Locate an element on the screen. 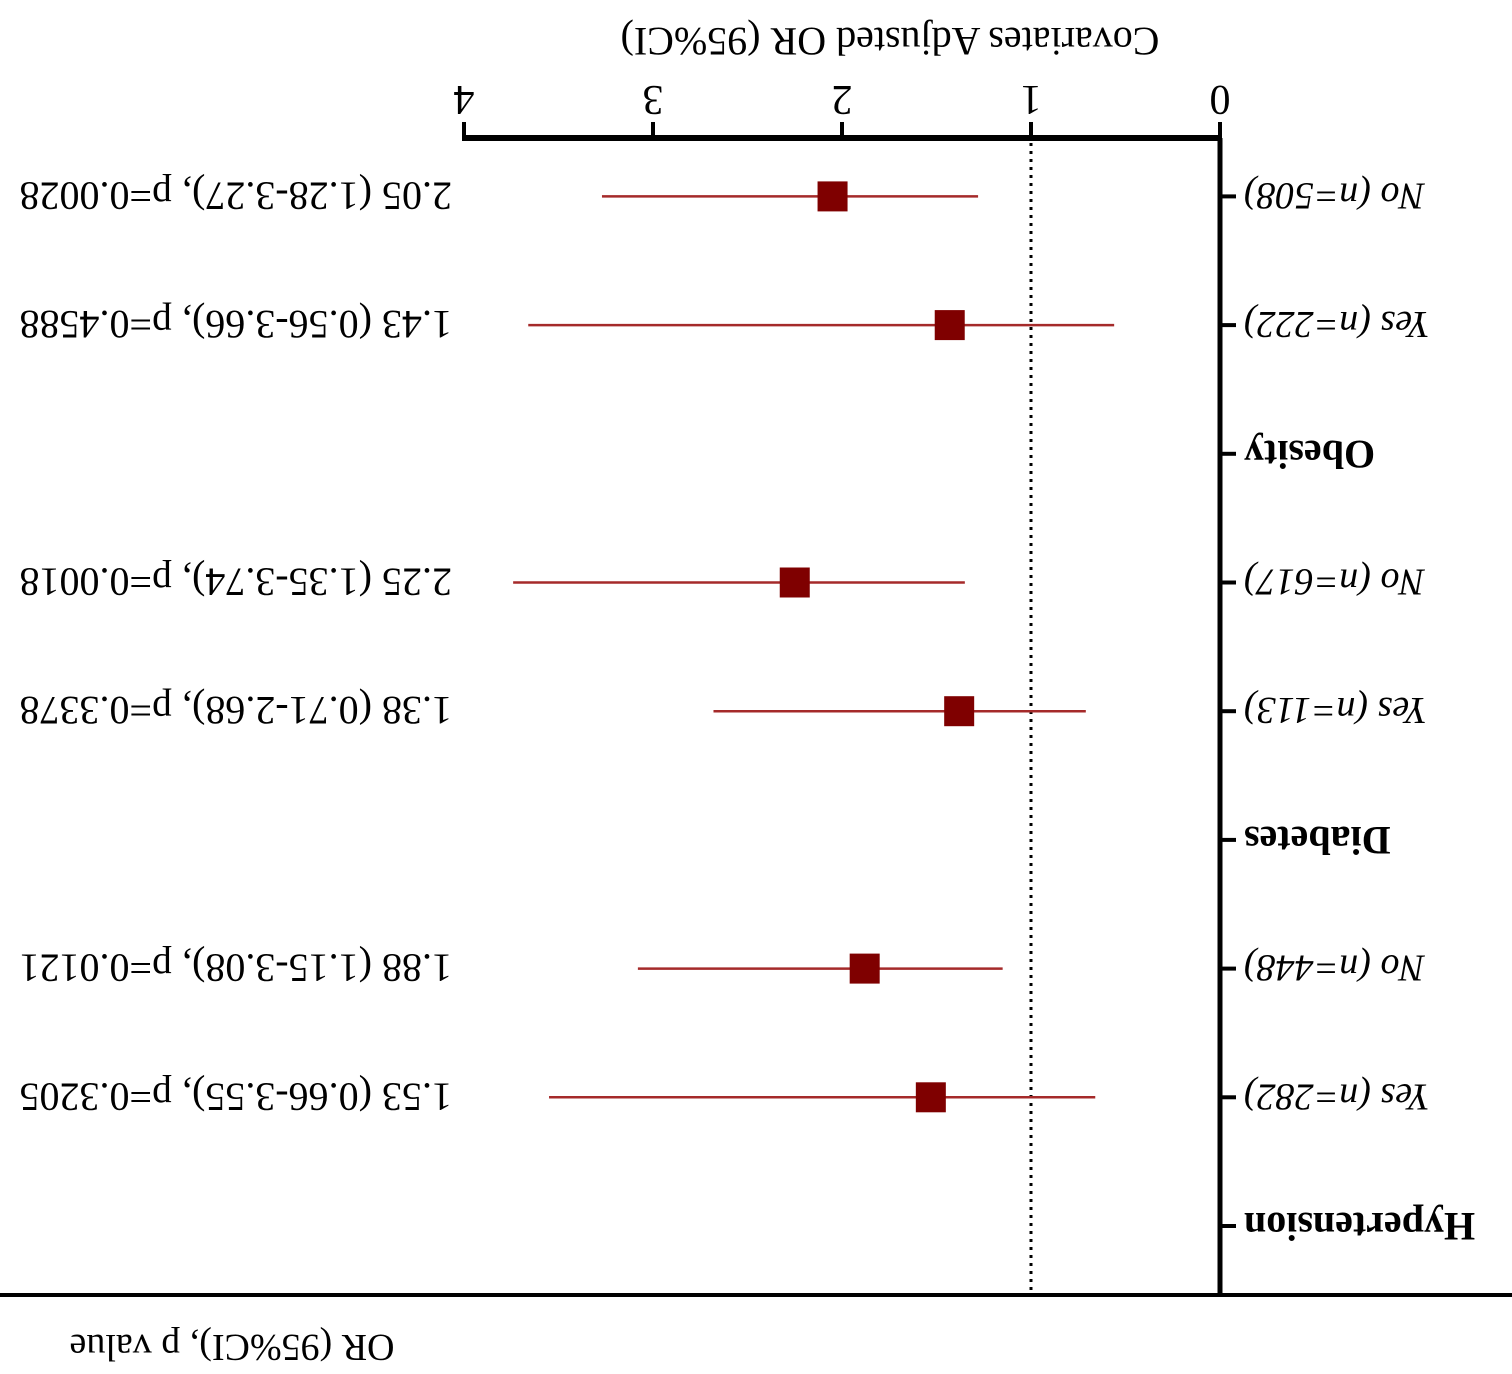  group-label: Obesity is located at coordinates (1309, 454).